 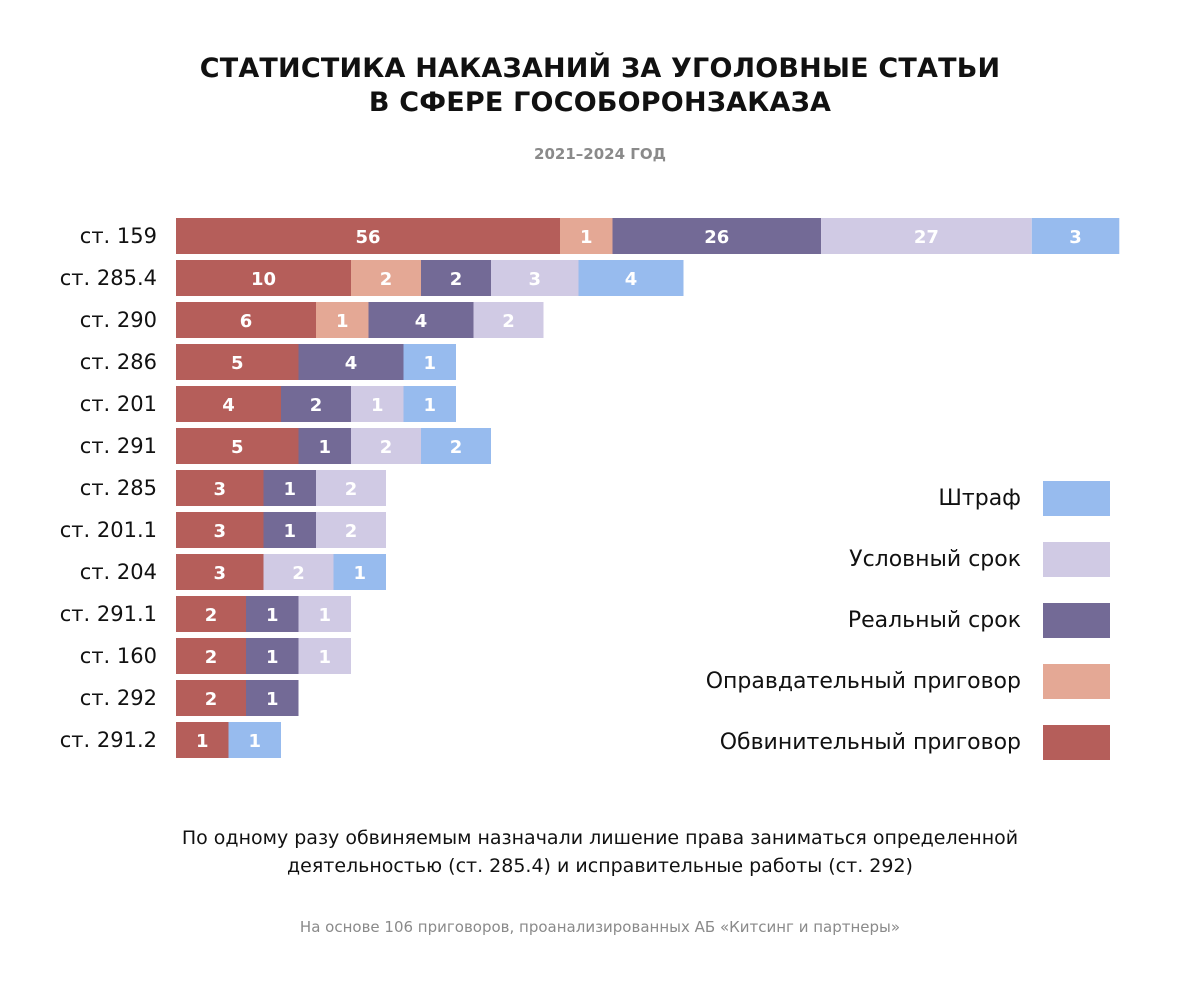 What do you see at coordinates (979, 498) in the screenshot?
I see `legend-label: Штраф` at bounding box center [979, 498].